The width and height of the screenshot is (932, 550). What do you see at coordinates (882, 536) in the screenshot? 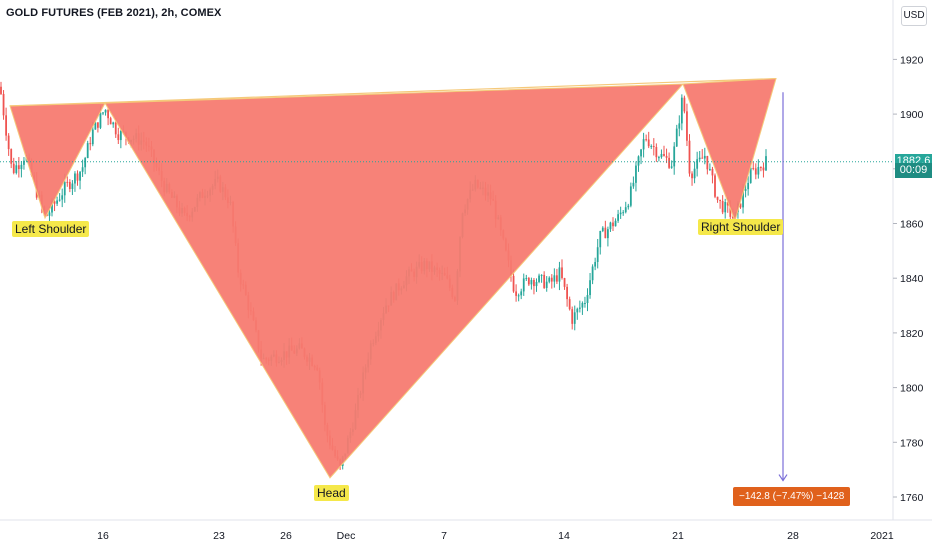
I see `time-tick-label: 2021` at bounding box center [882, 536].